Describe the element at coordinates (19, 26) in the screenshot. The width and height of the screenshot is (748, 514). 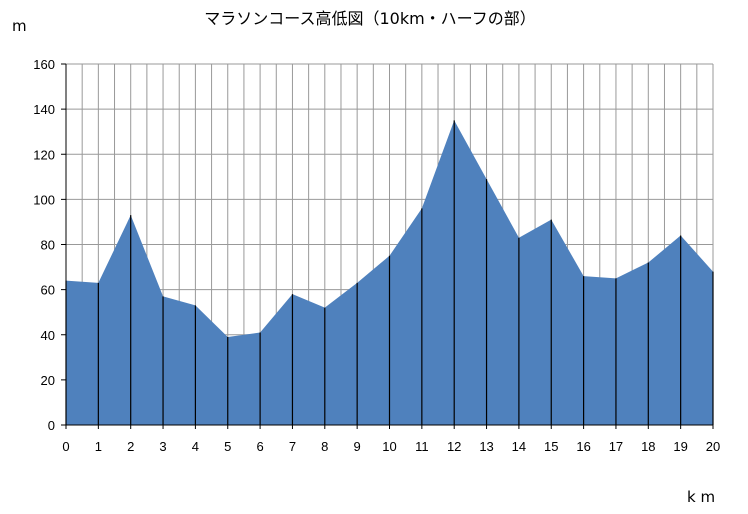
I see `y-axis-unit-label: m` at that location.